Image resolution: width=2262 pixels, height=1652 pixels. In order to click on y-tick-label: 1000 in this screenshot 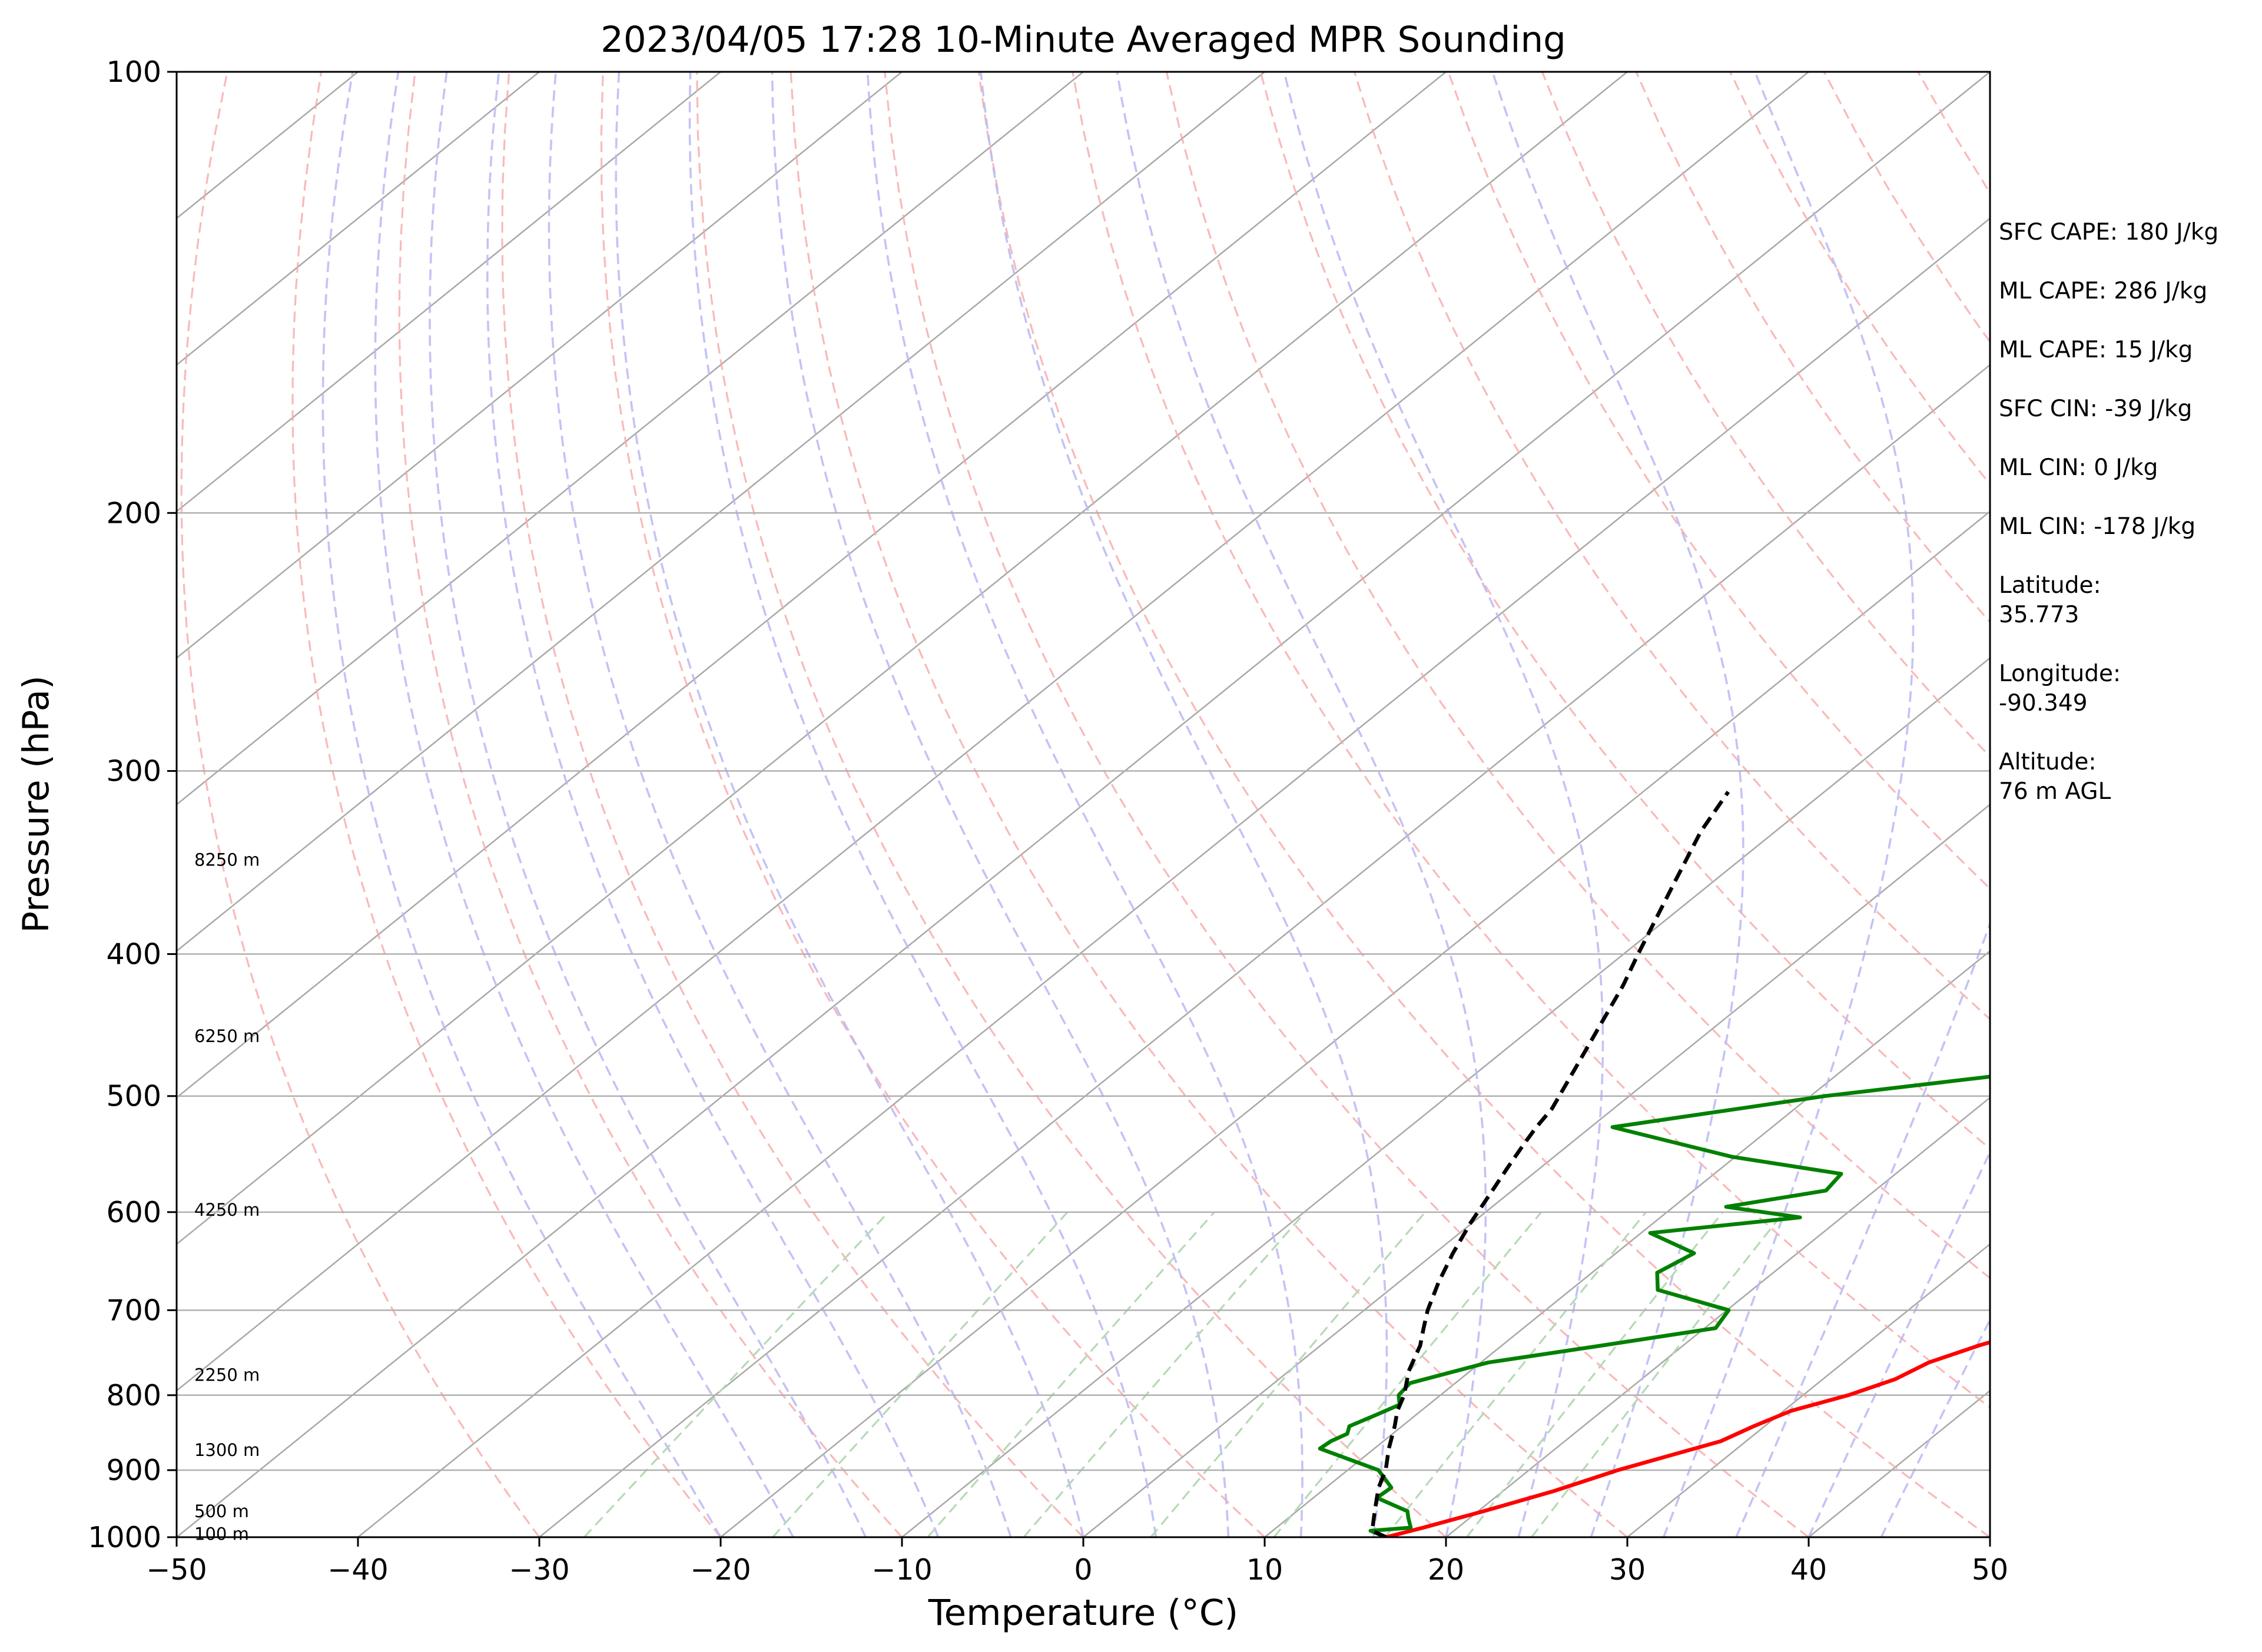, I will do `click(124, 1537)`.